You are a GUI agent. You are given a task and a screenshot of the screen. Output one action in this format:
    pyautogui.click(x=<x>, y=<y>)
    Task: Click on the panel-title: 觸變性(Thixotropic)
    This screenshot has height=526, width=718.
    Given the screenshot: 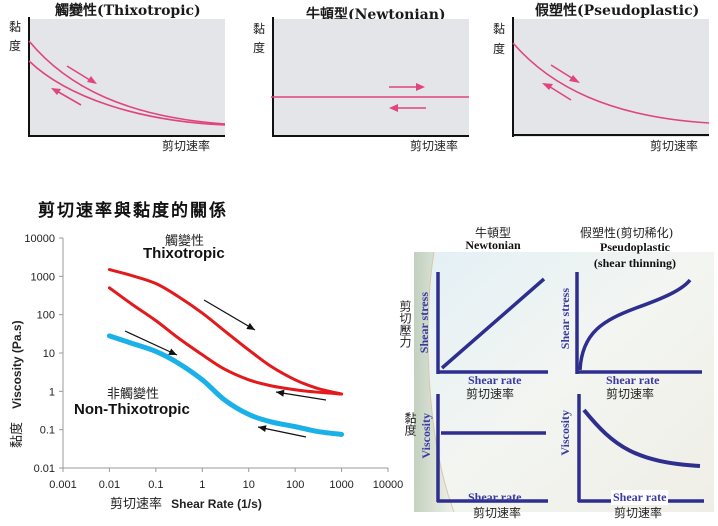 What is the action you would take?
    pyautogui.click(x=128, y=11)
    